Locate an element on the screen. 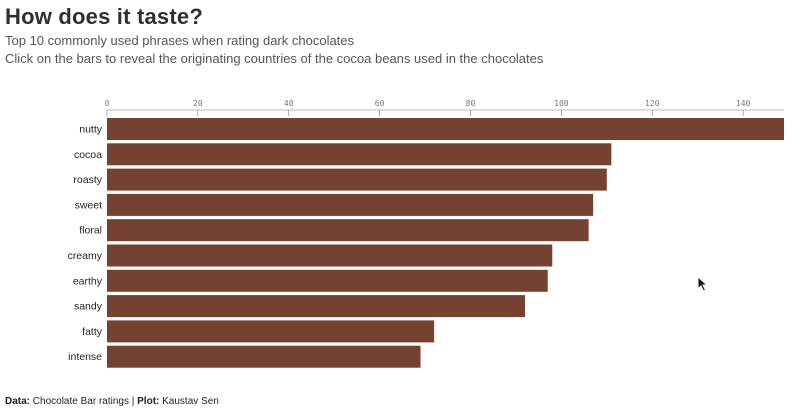 This screenshot has width=800, height=418. category-label-intense: intense is located at coordinates (85, 357).